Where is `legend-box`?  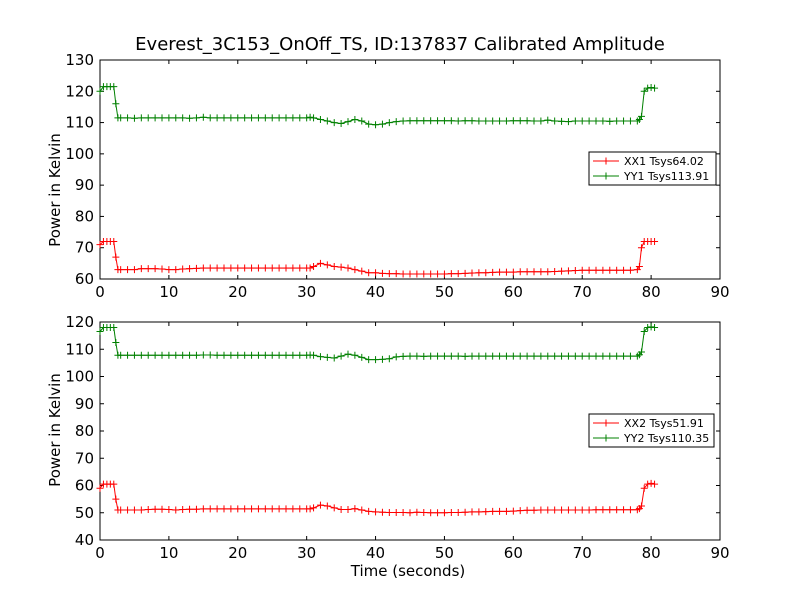
legend-box is located at coordinates (651, 430).